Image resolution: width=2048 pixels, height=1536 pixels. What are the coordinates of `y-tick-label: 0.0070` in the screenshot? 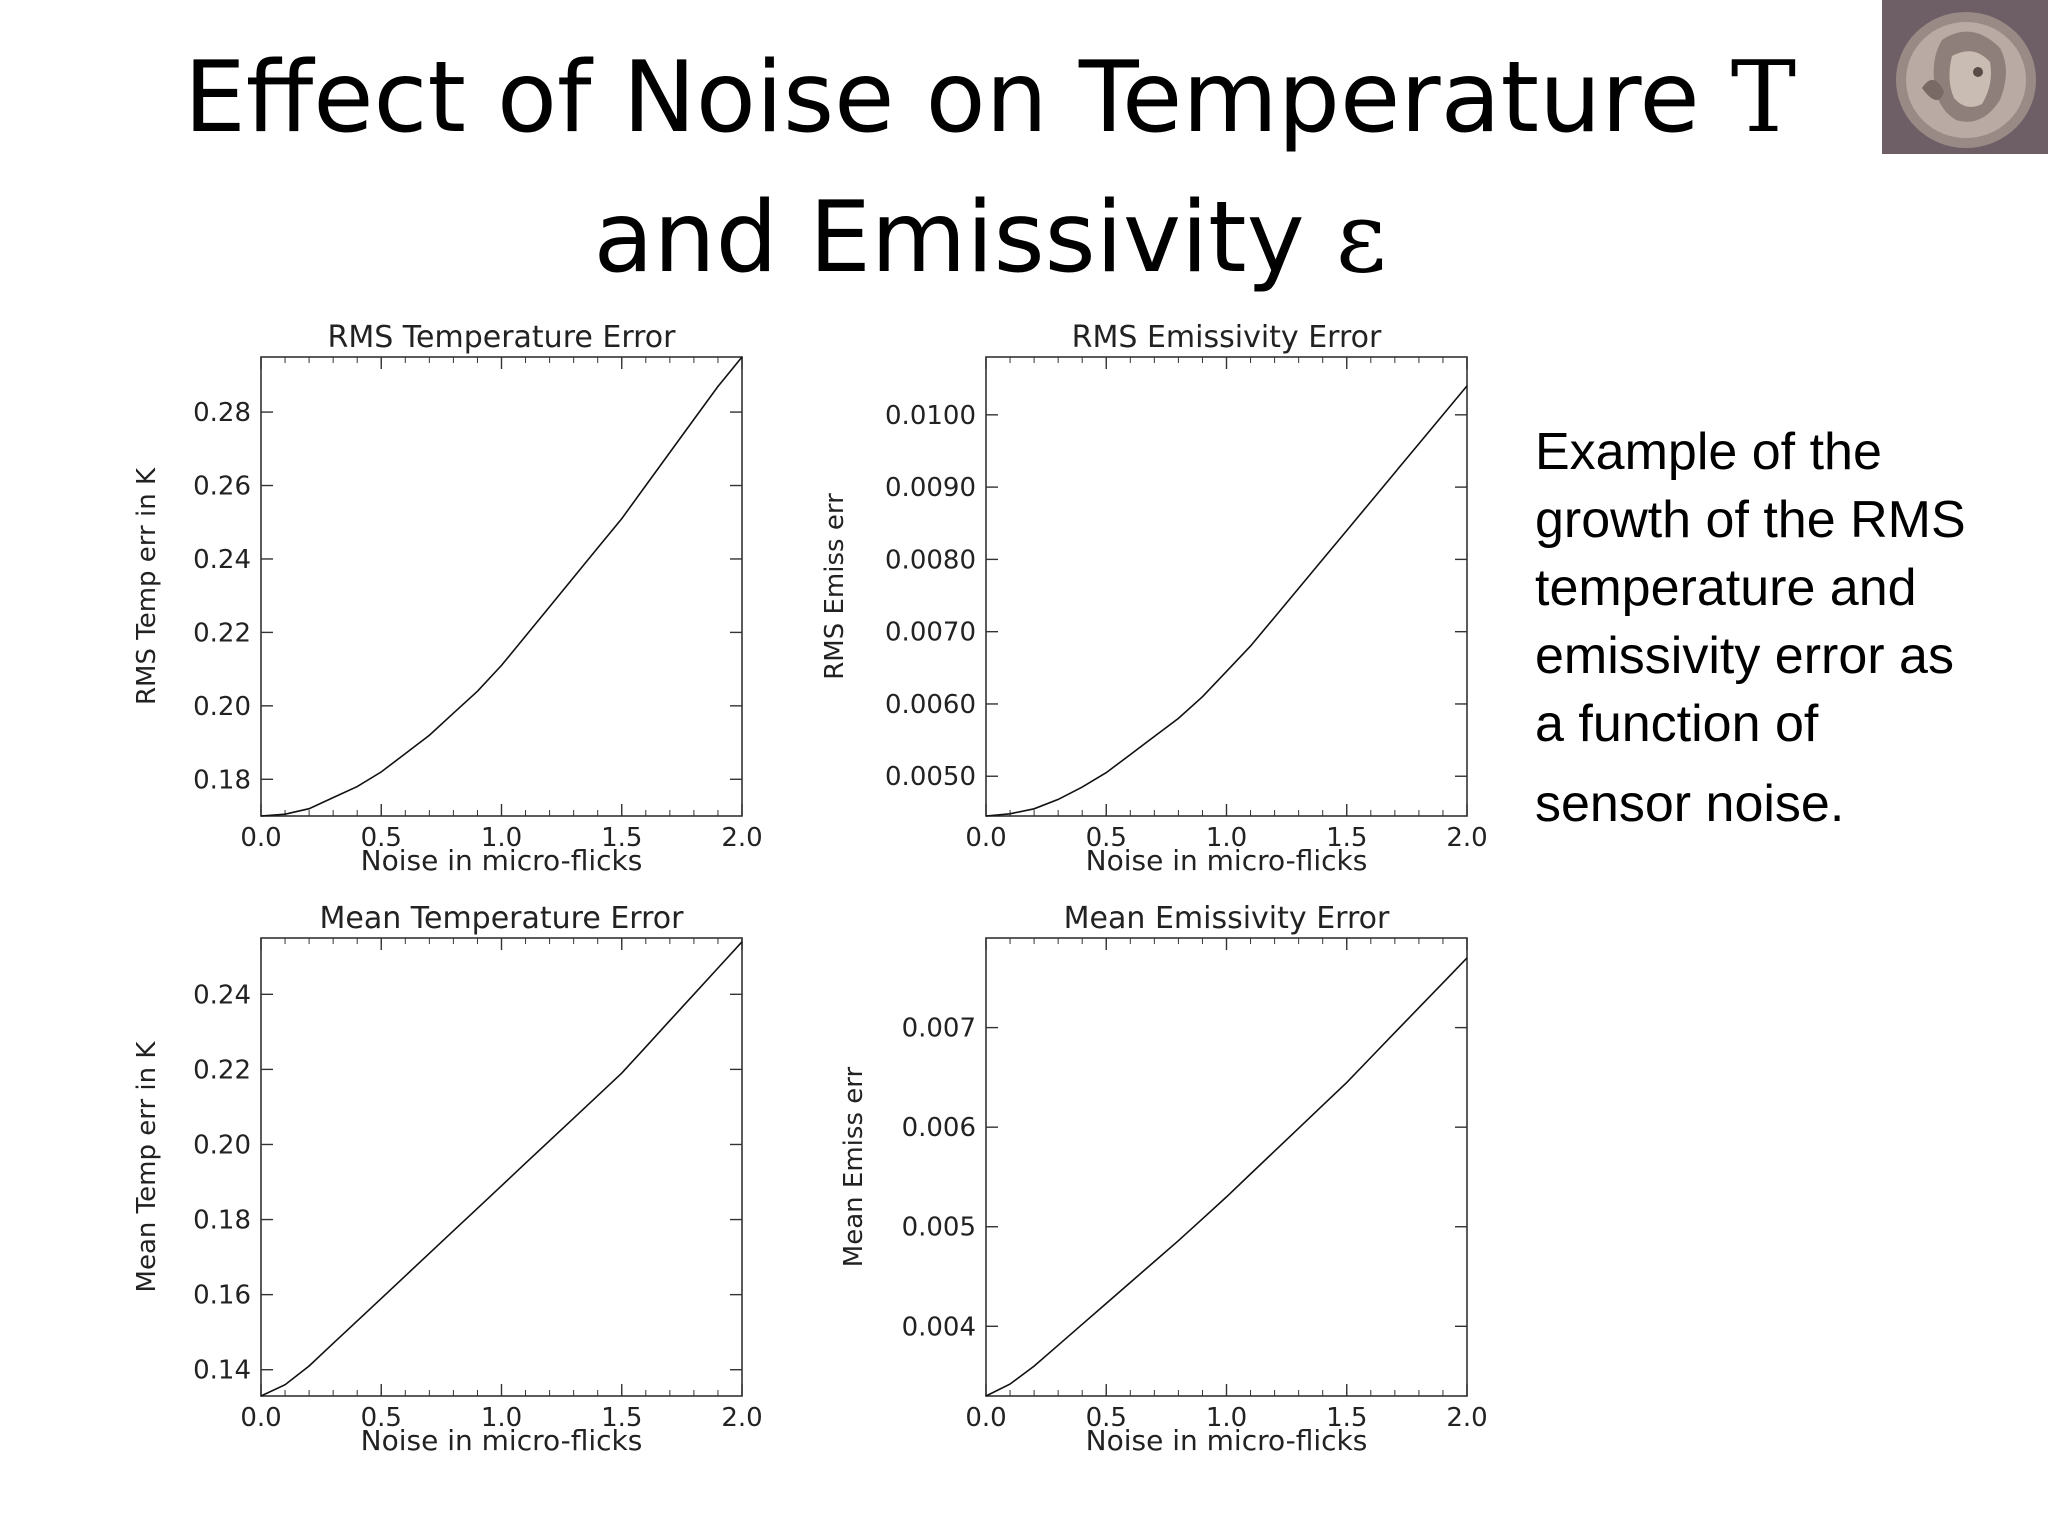 It's located at (930, 633).